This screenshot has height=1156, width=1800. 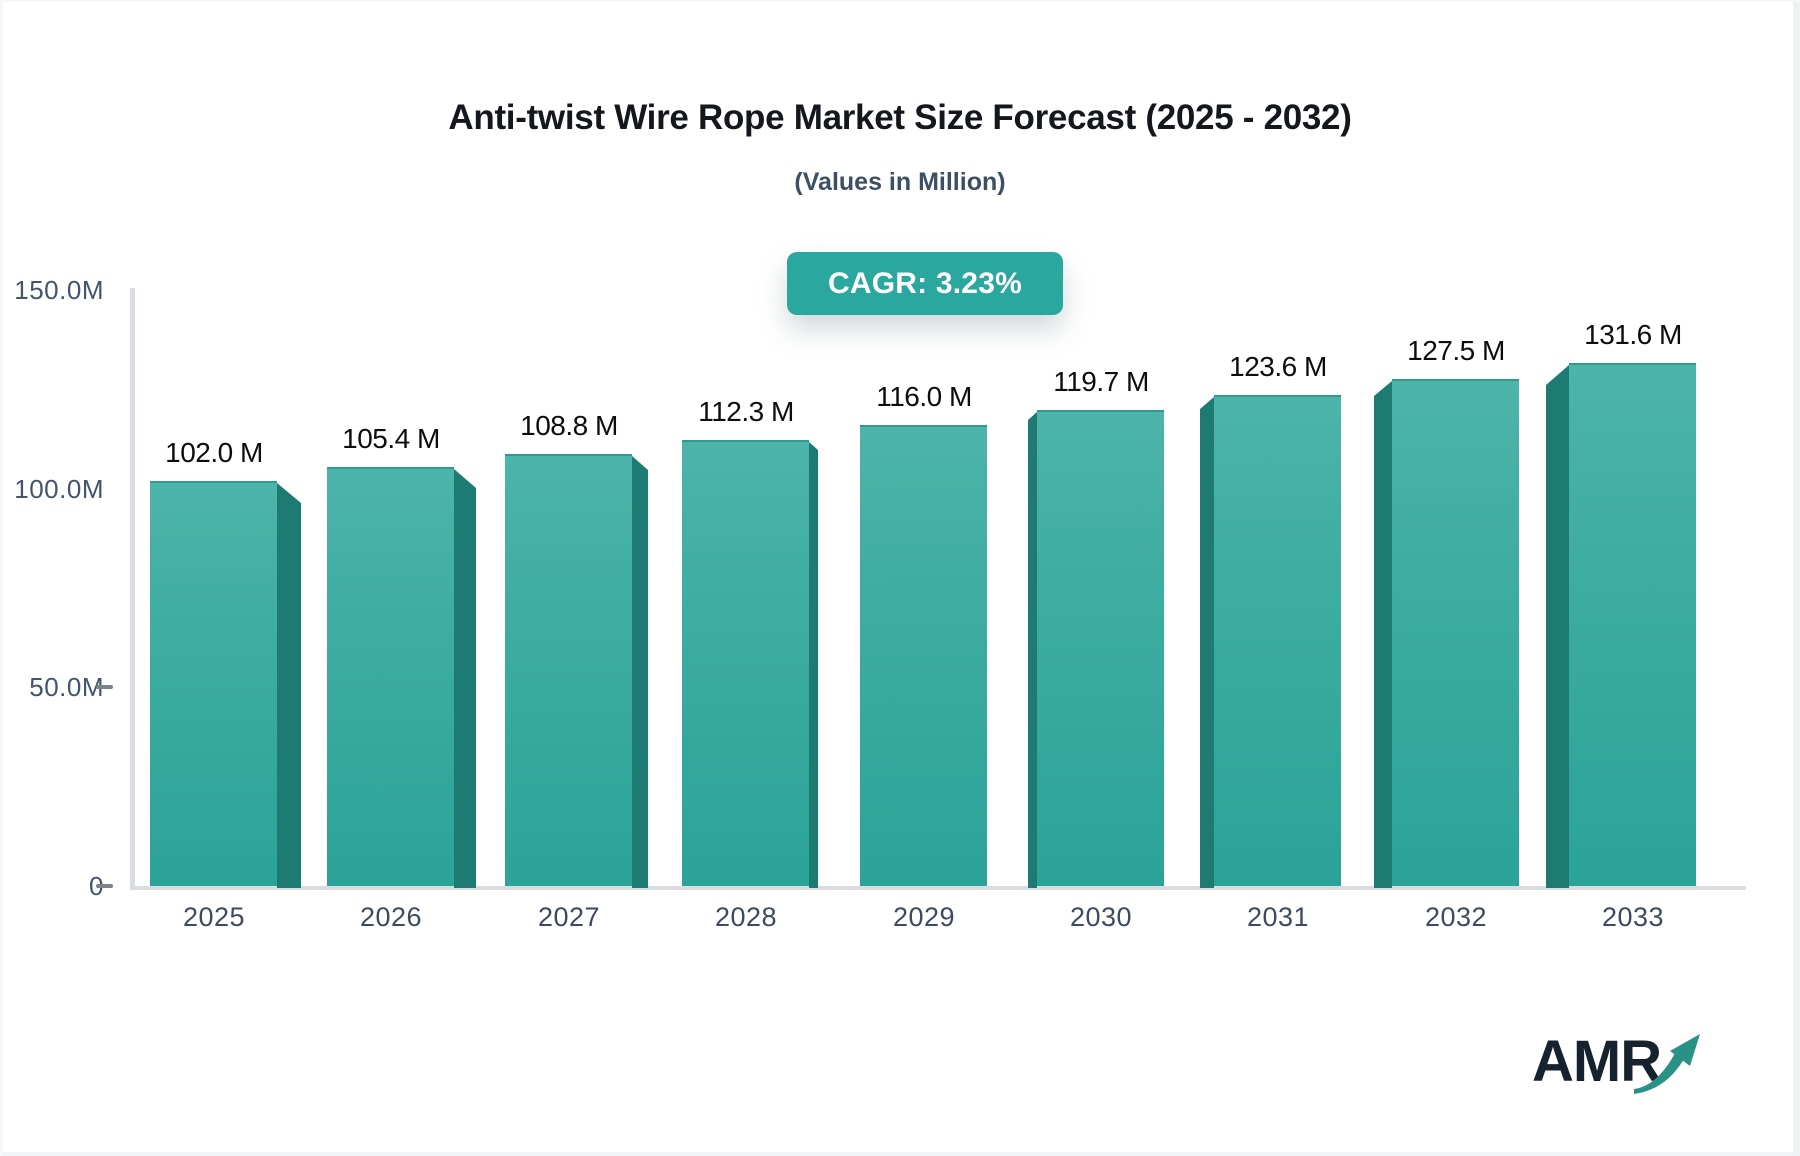 What do you see at coordinates (746, 917) in the screenshot?
I see `x-axis-label: 2028` at bounding box center [746, 917].